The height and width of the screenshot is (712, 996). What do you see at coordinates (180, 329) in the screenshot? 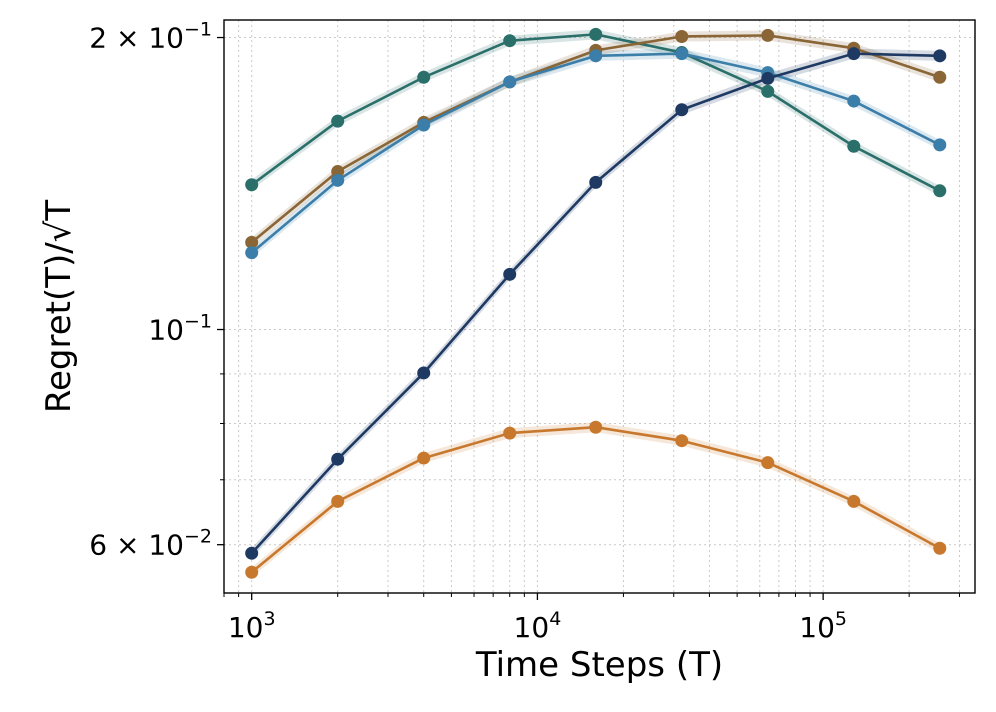
I see `y-tick-label: 10−1` at bounding box center [180, 329].